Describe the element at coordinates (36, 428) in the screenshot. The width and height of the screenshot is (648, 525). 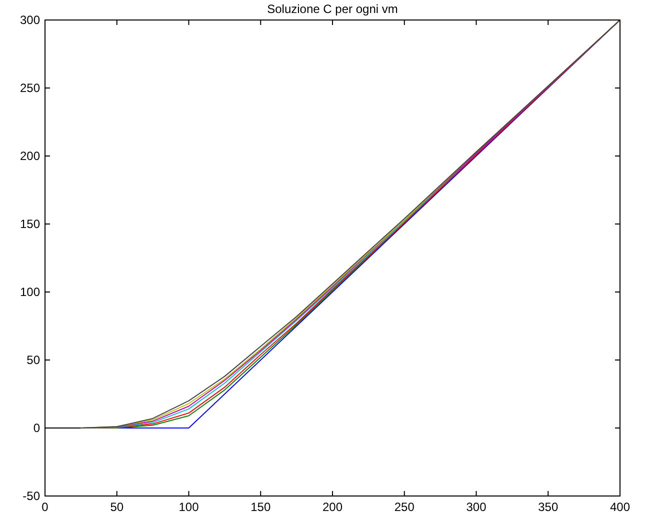
I see `y-tick-label: 0` at that location.